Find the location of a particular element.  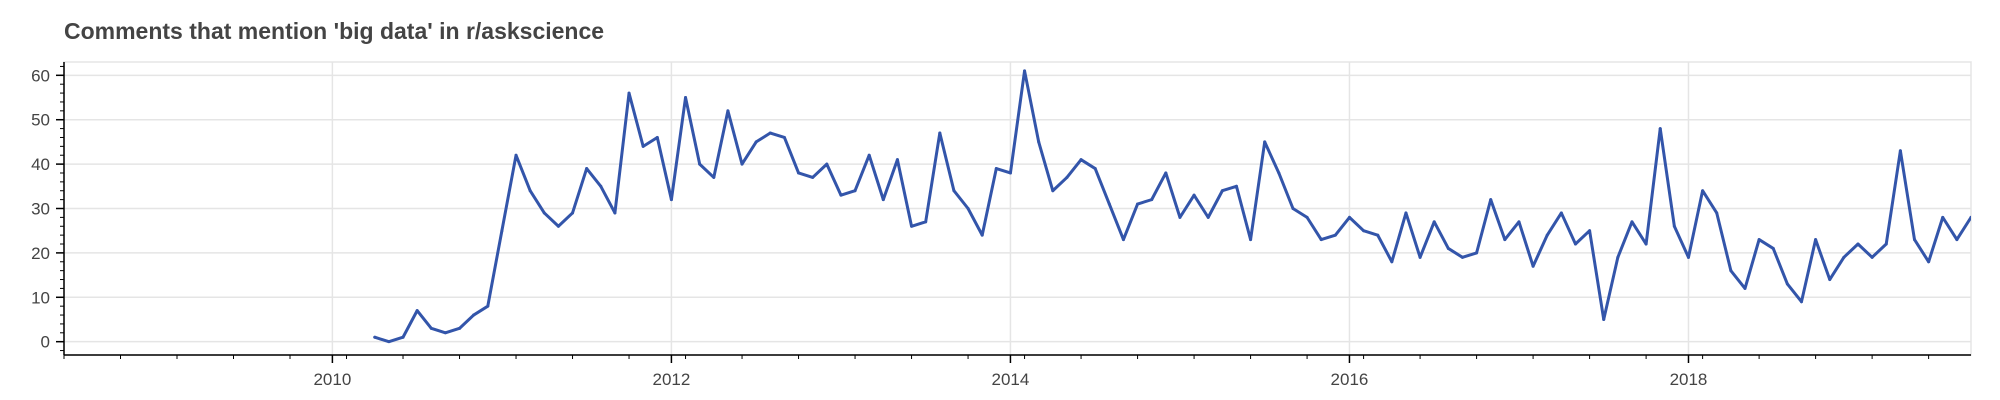

y-tick-label: 0 is located at coordinates (45, 342).